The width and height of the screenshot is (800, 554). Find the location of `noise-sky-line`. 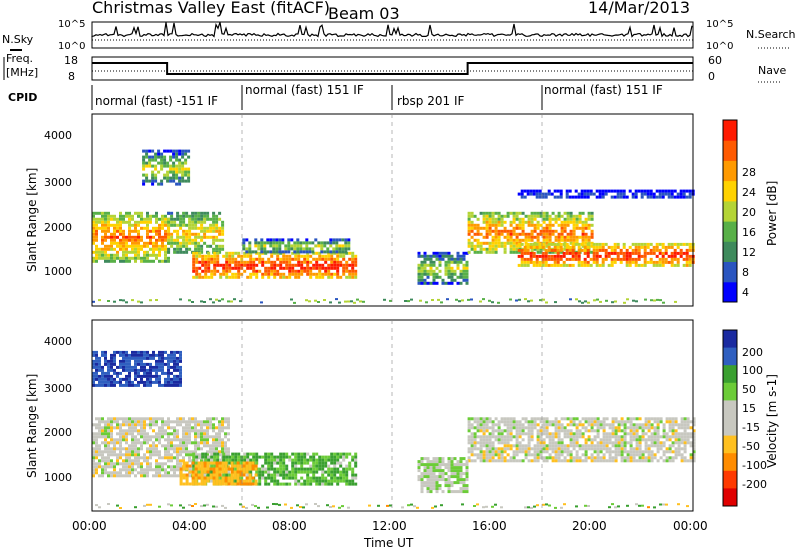

noise-sky-line is located at coordinates (392, 30).